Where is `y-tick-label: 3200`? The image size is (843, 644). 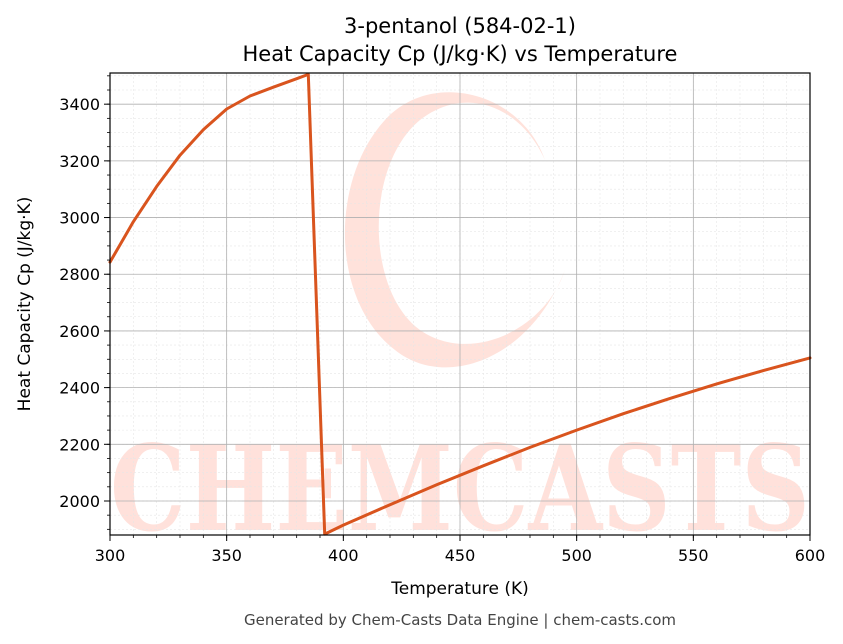
y-tick-label: 3200 is located at coordinates (79, 161).